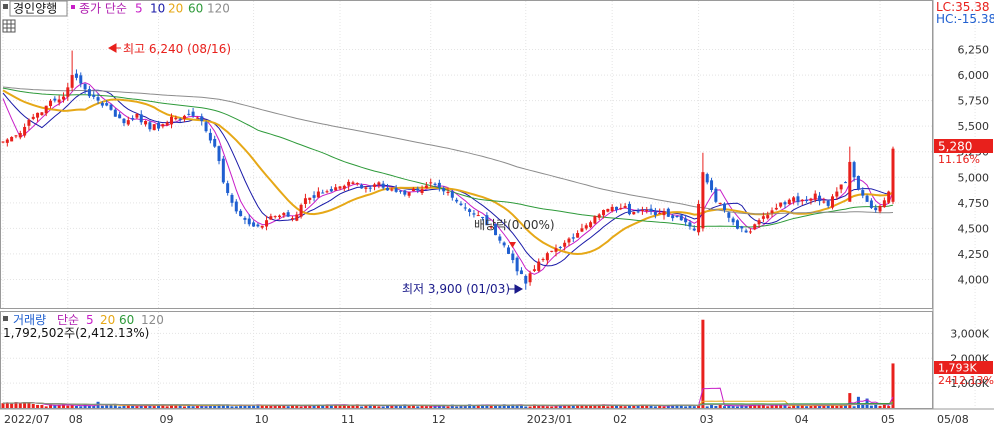  I want to click on grid-toggle-icon, so click(9, 26).